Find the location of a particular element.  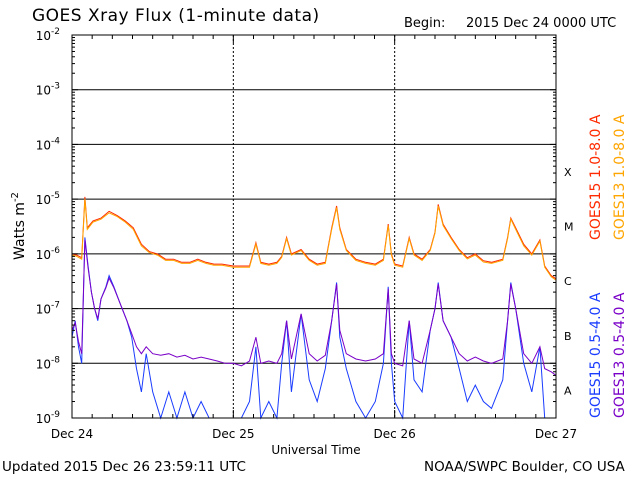

y-tick-label: 10⁻⁴ is located at coordinates (48, 144).